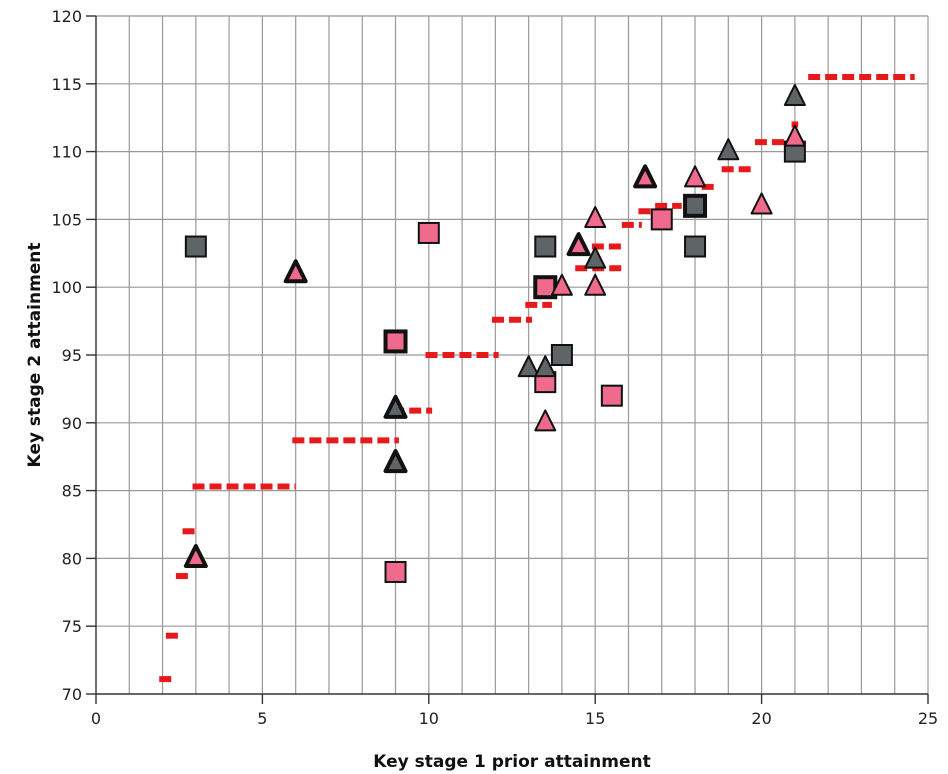 The image size is (948, 774). What do you see at coordinates (262, 718) in the screenshot?
I see `x-tick-label: 5` at bounding box center [262, 718].